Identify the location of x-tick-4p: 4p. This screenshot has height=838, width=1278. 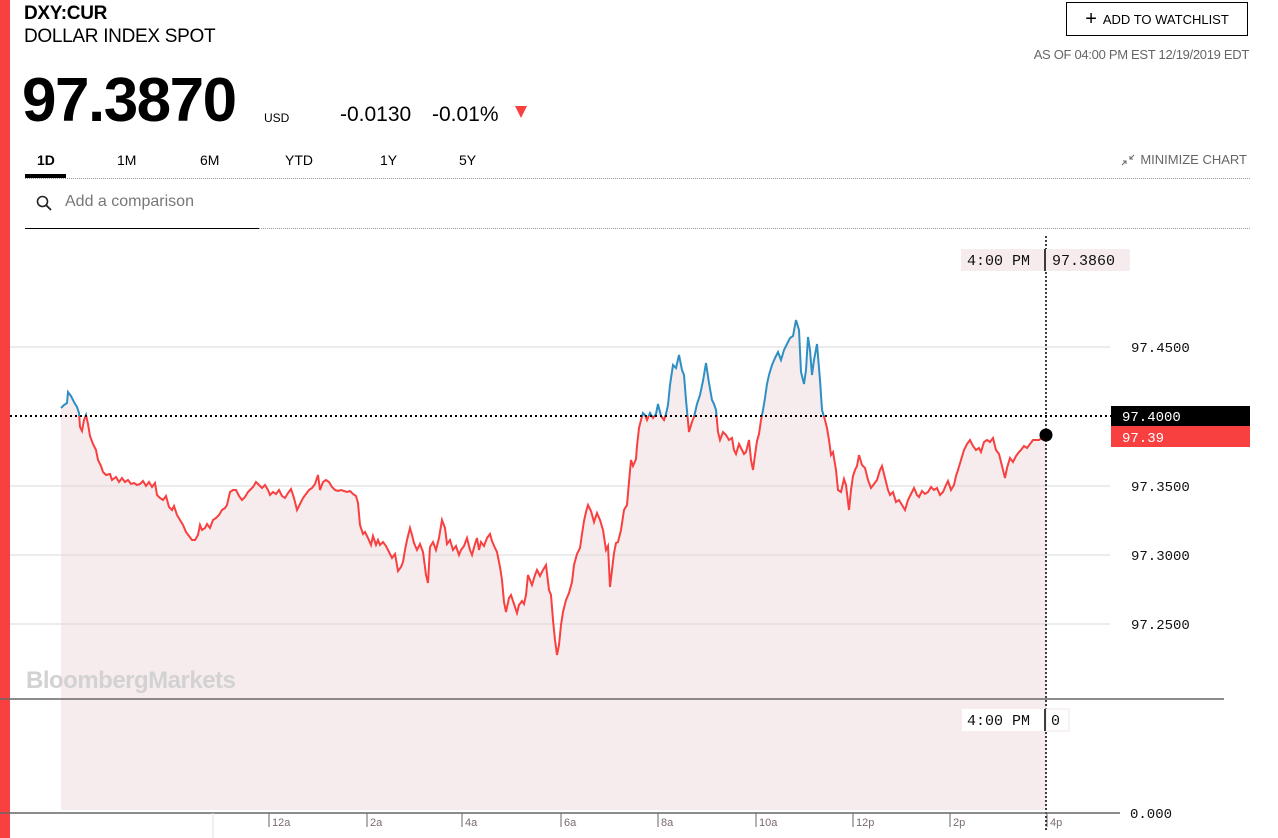
(1054, 821).